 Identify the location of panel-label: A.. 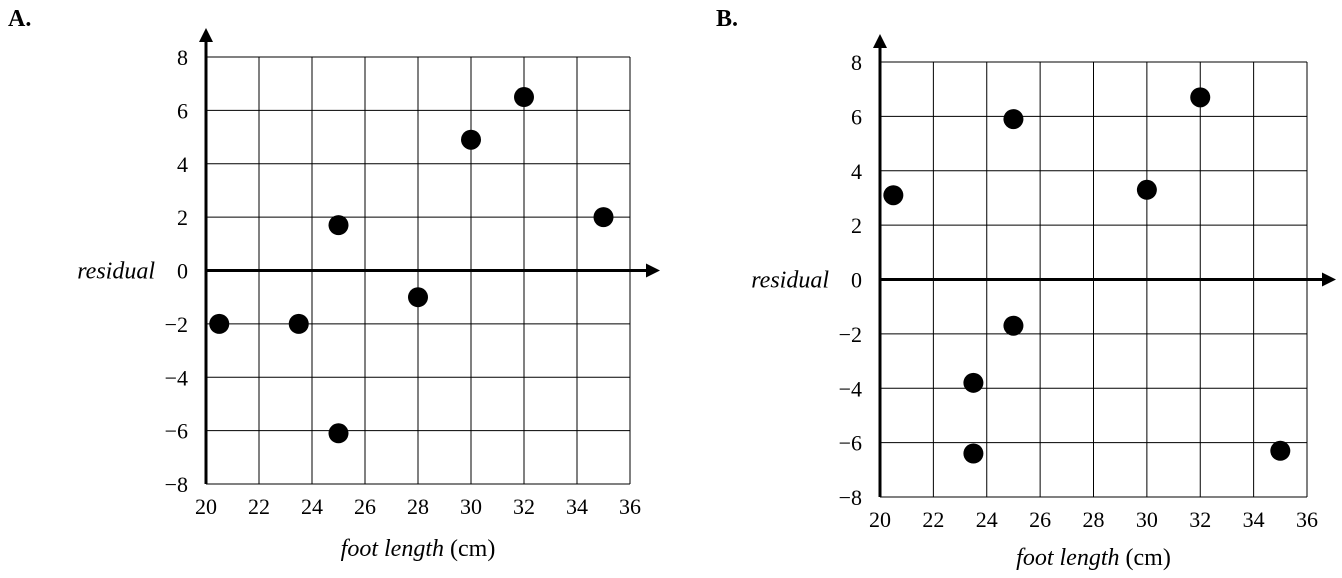
(19, 19).